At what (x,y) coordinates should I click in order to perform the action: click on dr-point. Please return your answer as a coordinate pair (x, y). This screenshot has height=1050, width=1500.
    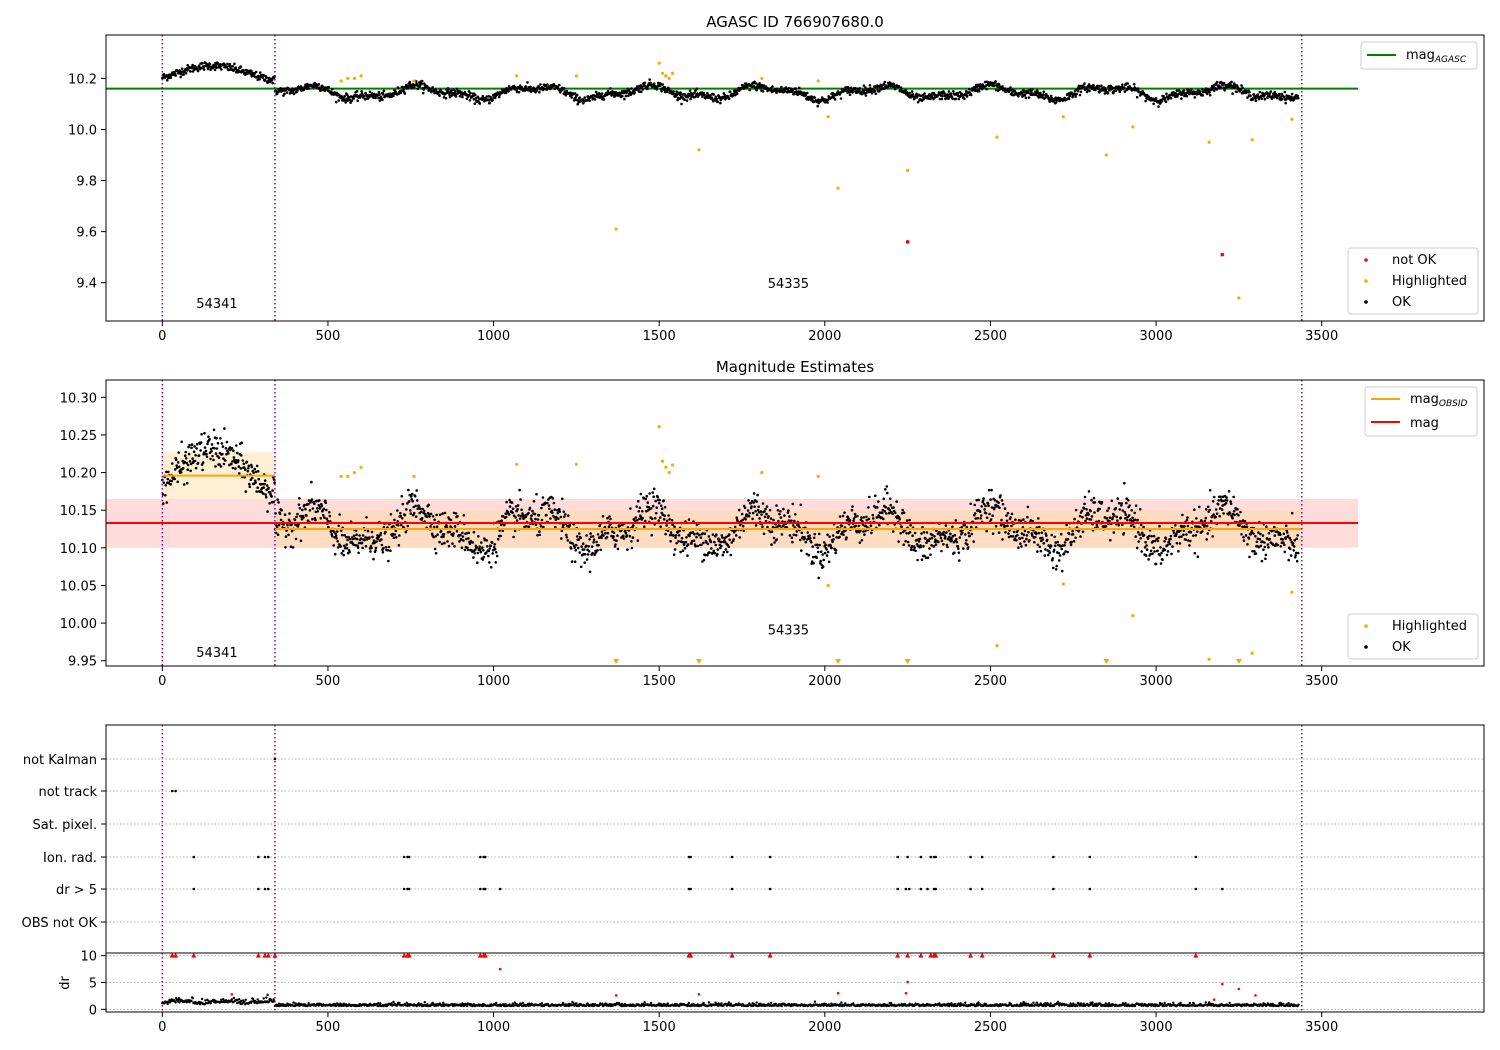
    Looking at the image, I should click on (234, 998).